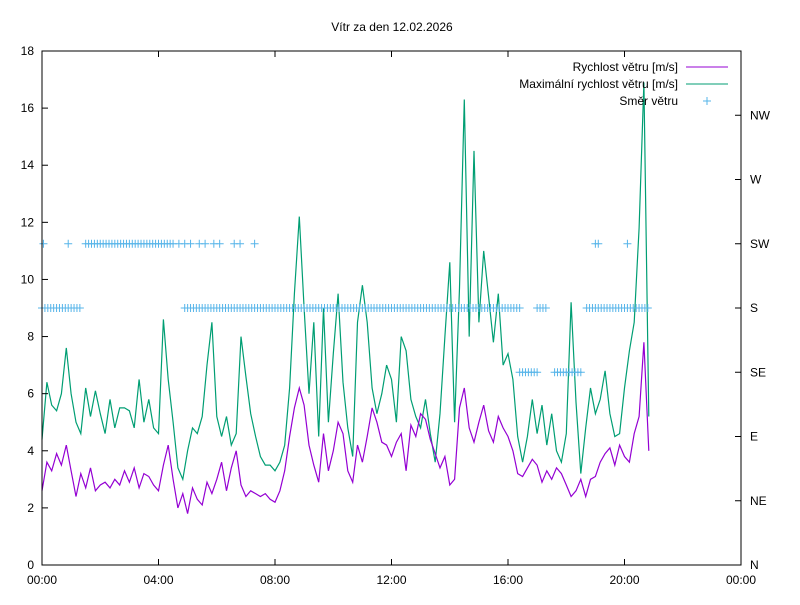 The height and width of the screenshot is (605, 800). Describe the element at coordinates (625, 67) in the screenshot. I see `legend-label-speed: Rychlost větru [m/s]` at that location.